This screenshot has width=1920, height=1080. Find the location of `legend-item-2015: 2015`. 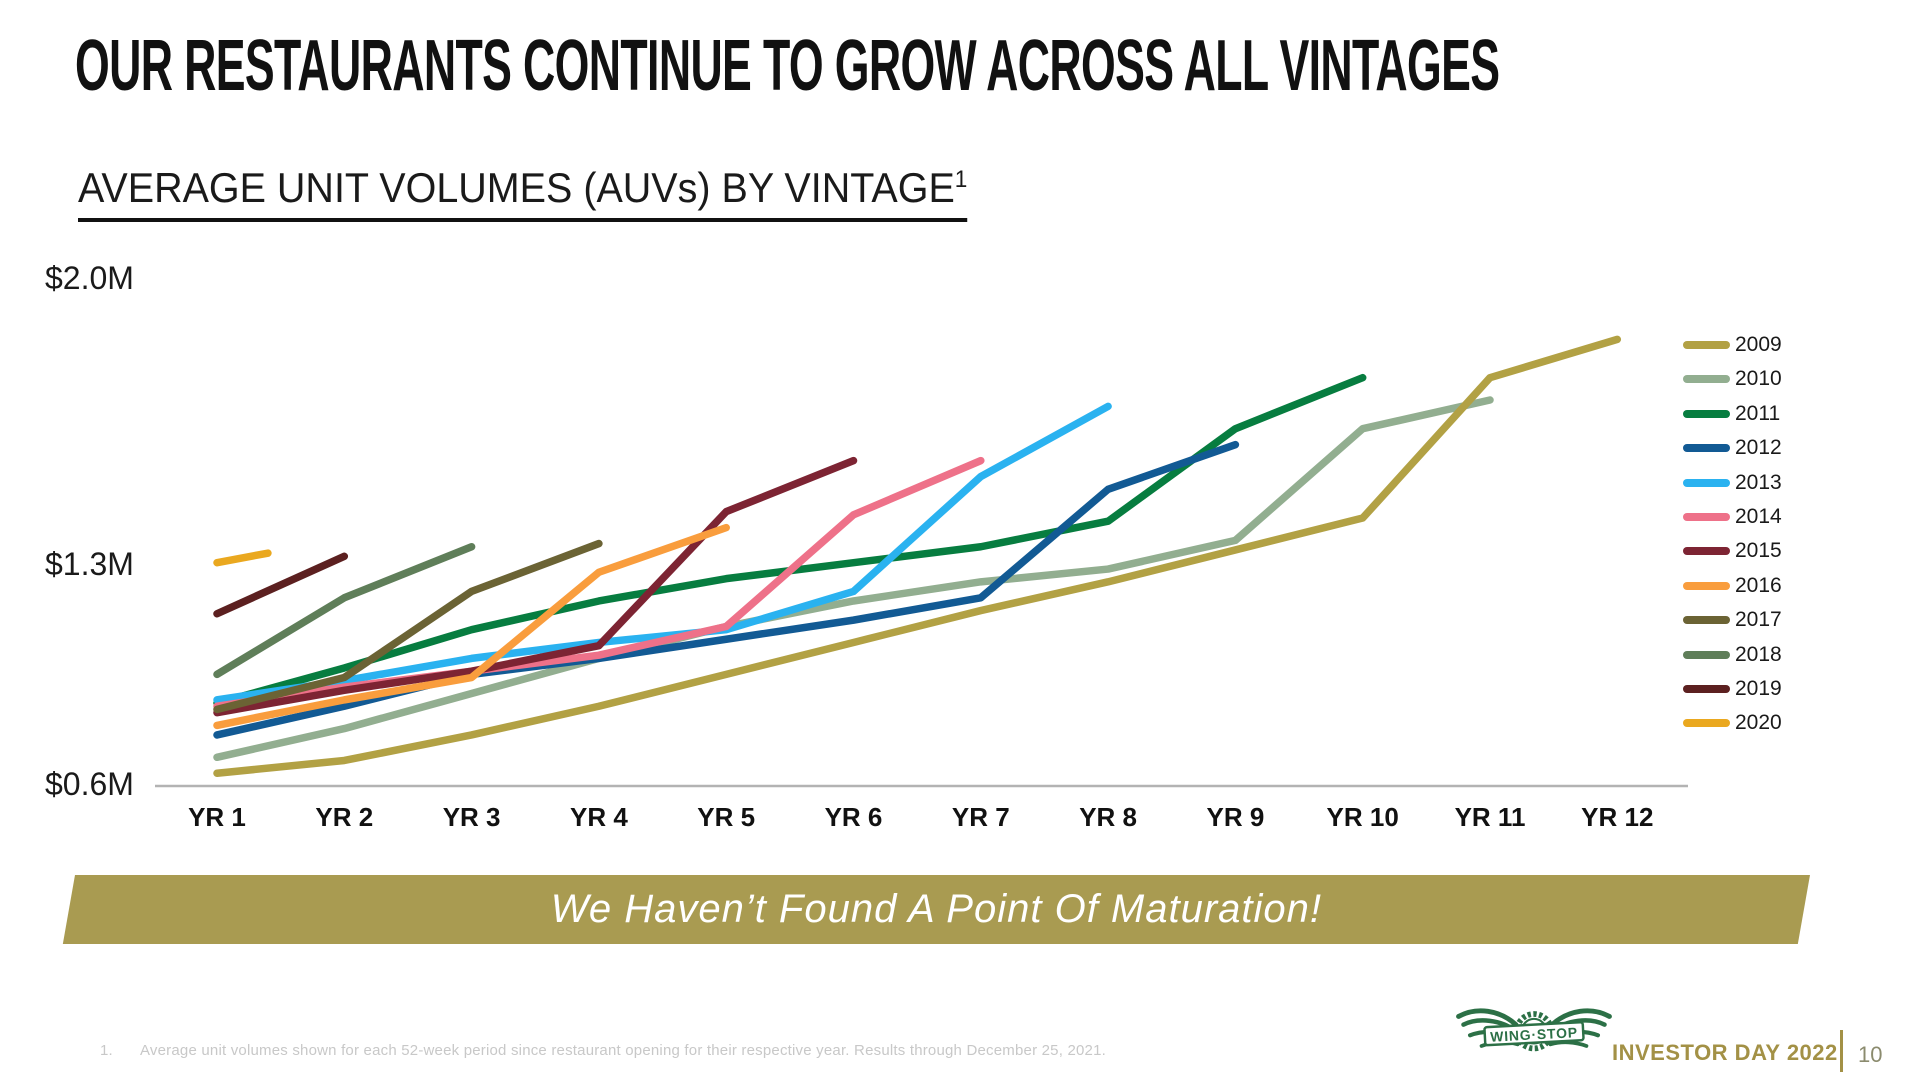

legend-item-2015: 2015 is located at coordinates (1732, 551).